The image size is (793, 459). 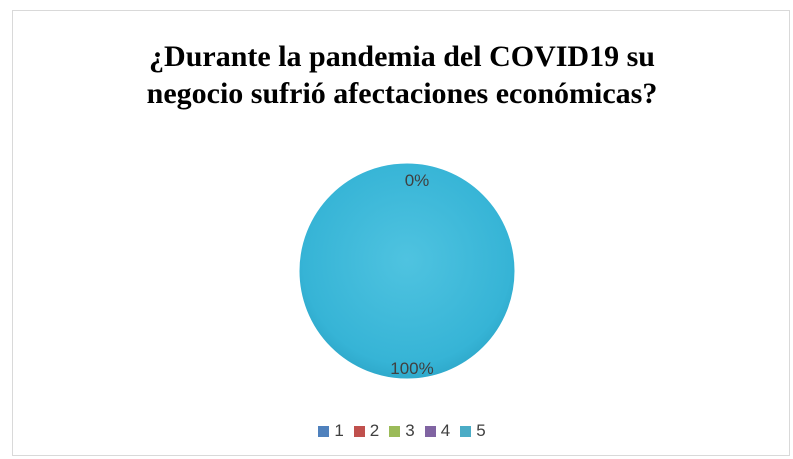 I want to click on legend-label-1: 1, so click(x=339, y=430).